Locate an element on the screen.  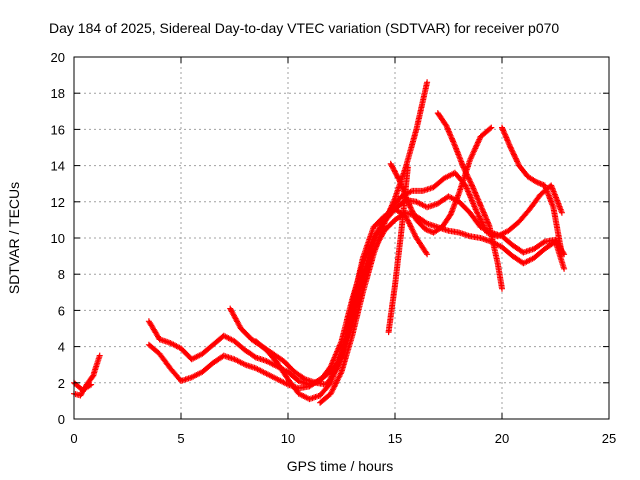
series-track-g is located at coordinates (374, 242).